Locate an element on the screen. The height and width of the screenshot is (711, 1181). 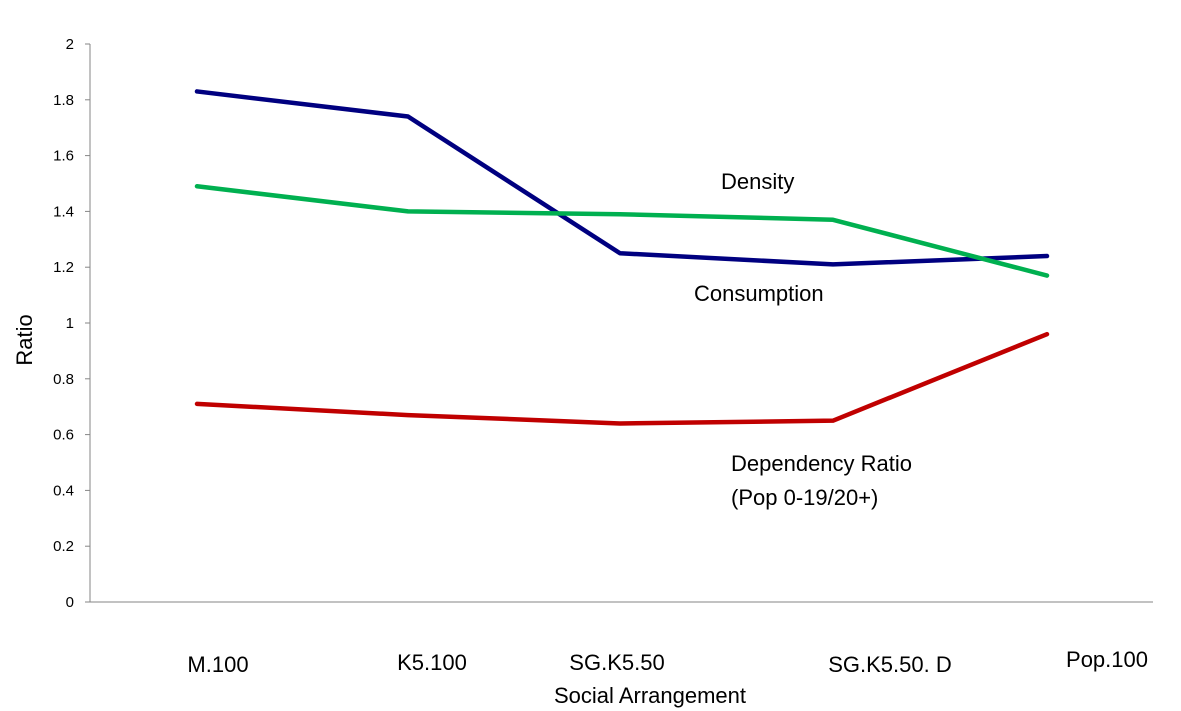
y-tick-label: 1.4 is located at coordinates (63, 211).